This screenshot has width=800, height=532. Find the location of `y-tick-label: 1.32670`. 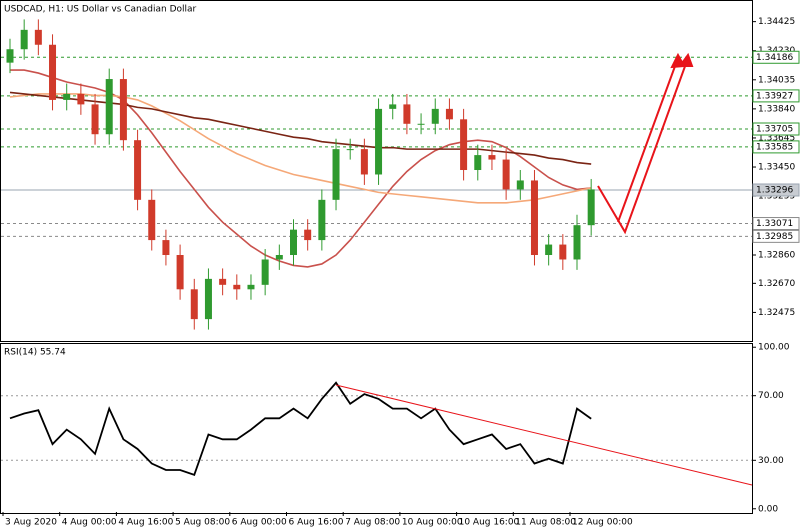

y-tick-label: 1.32670 is located at coordinates (776, 284).